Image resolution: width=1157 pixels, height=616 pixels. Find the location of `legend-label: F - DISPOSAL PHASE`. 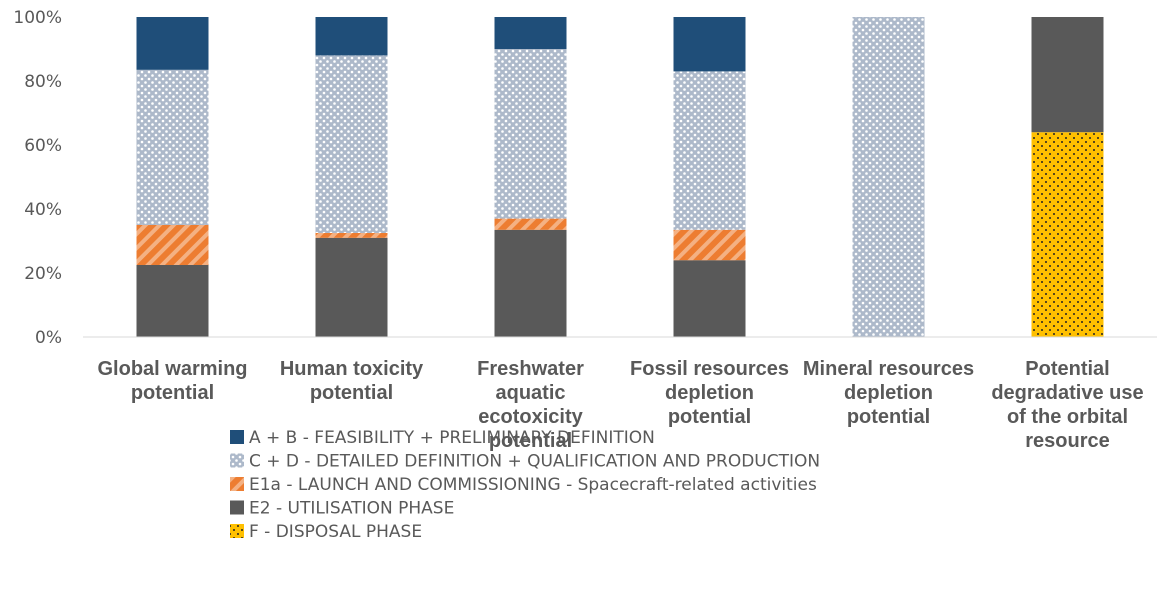

legend-label: F - DISPOSAL PHASE is located at coordinates (335, 532).